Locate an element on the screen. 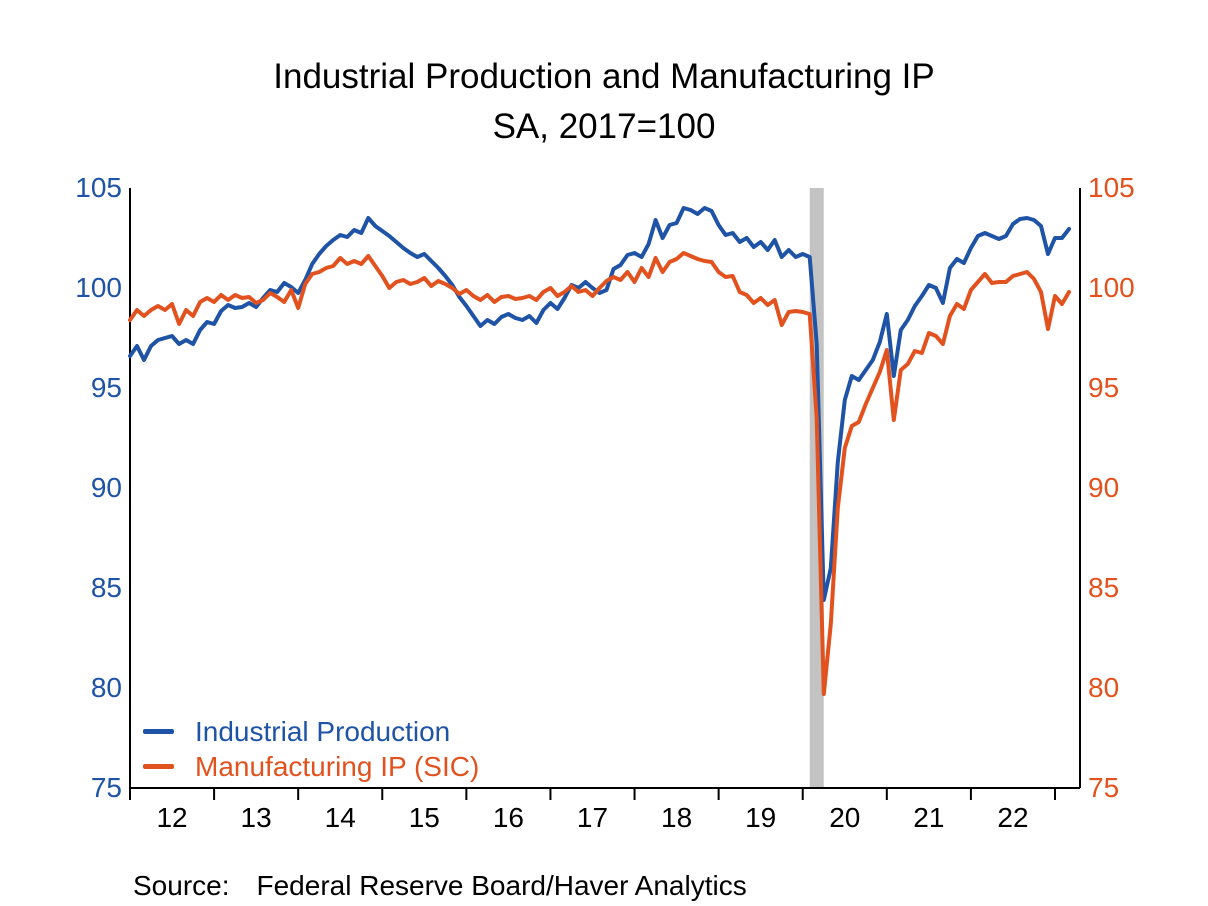 Image resolution: width=1208 pixels, height=906 pixels. y-axis-label-right: 75 is located at coordinates (1104, 787).